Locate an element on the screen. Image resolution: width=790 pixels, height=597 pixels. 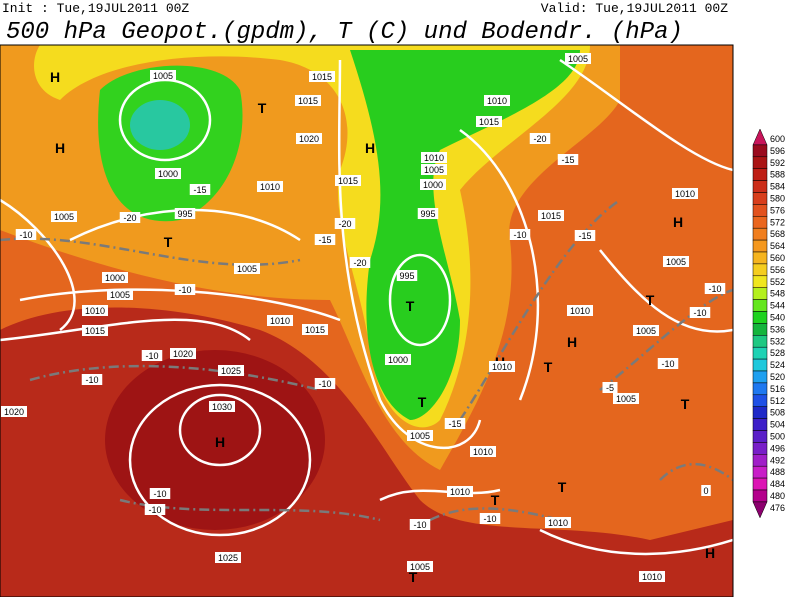
colorbar-label: 576 is located at coordinates (777, 210).